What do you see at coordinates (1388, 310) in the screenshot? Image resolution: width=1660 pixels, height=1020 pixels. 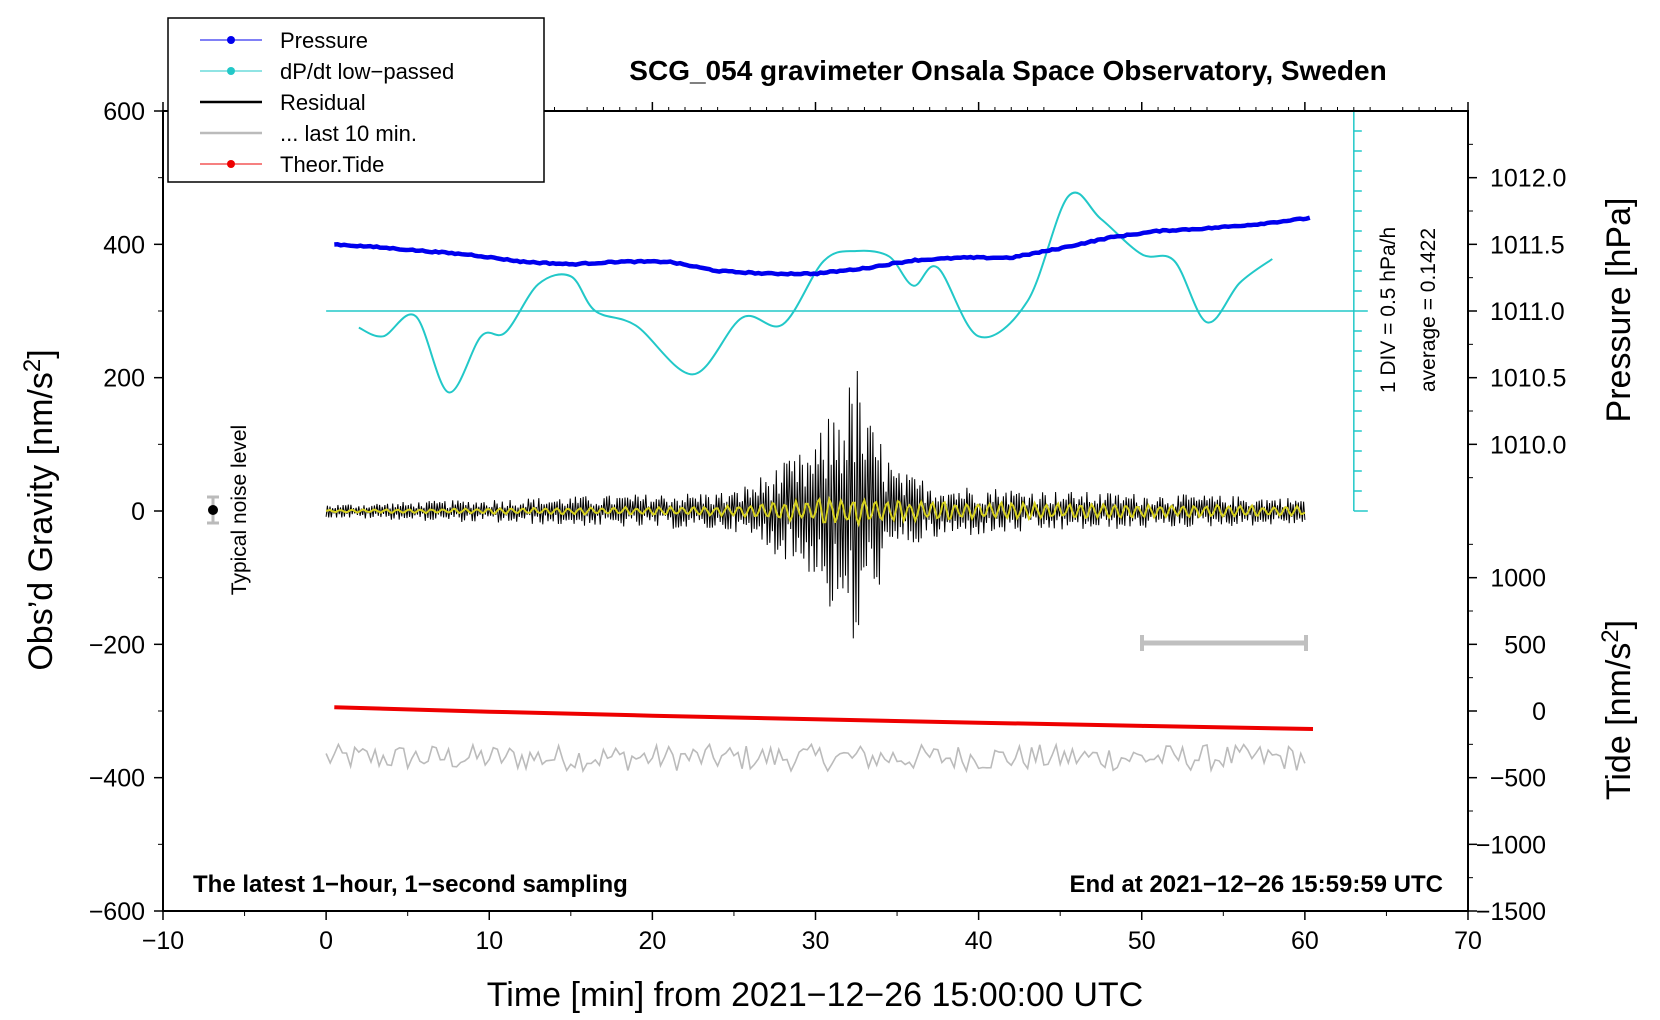 I see `pressure-rate-div-label: 1 DIV = 0.5 hPa/h` at bounding box center [1388, 310].